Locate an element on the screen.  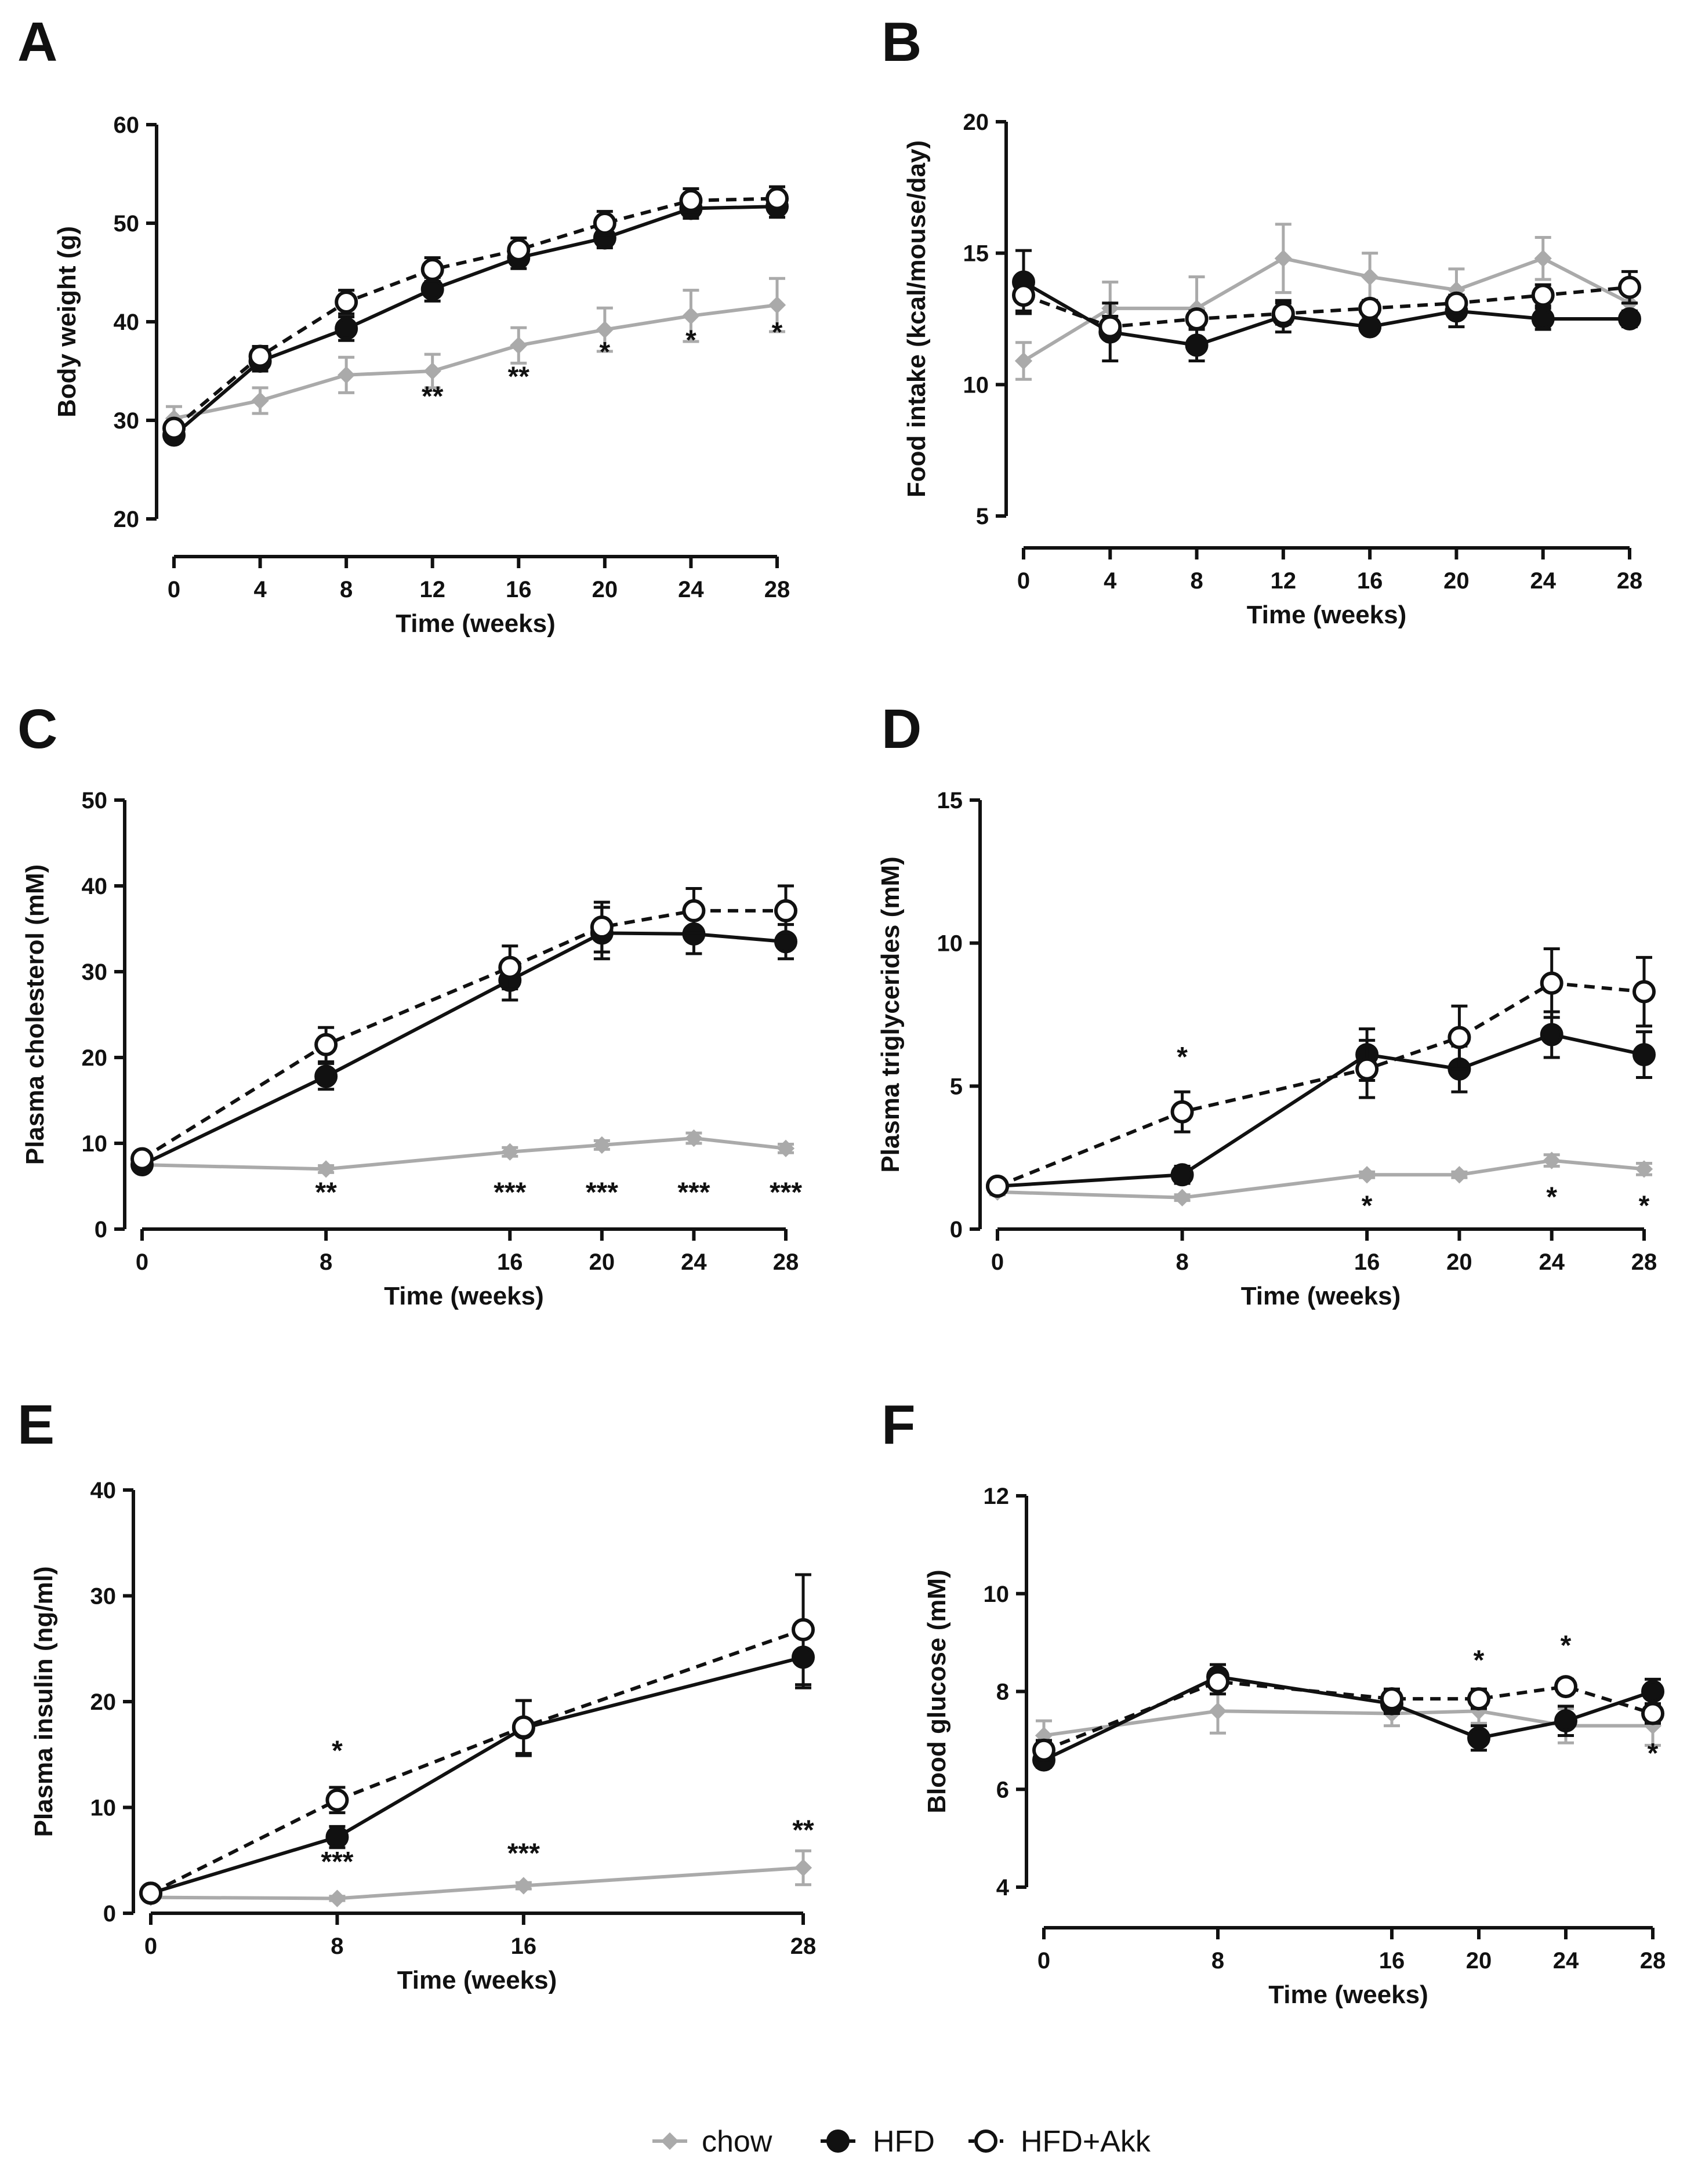
legend-marker is located at coordinates (985, 2141).